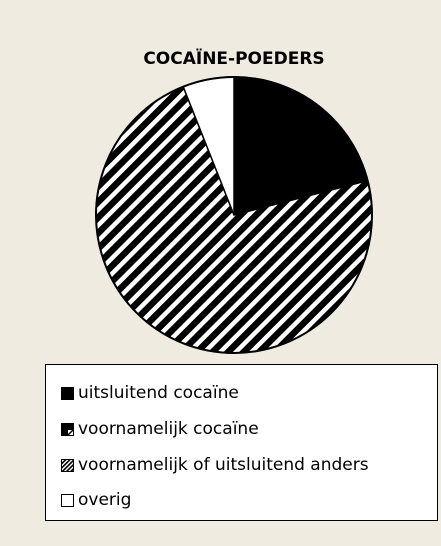 The image size is (441, 546). What do you see at coordinates (158, 393) in the screenshot?
I see `legend-label: uitsluitend cocaïne` at bounding box center [158, 393].